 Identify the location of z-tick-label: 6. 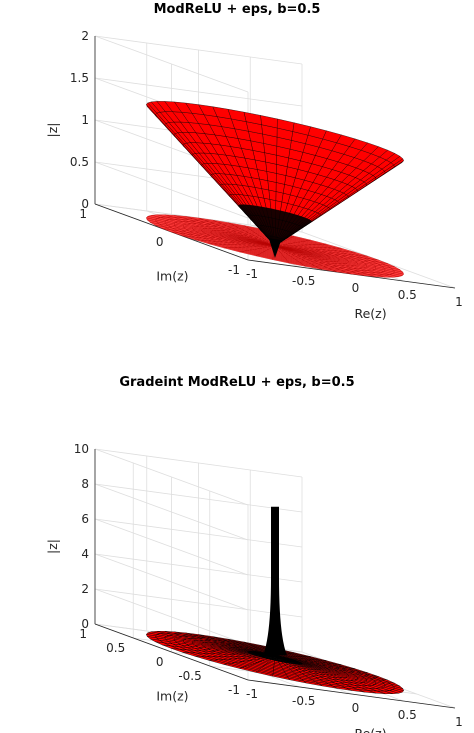
(85, 519).